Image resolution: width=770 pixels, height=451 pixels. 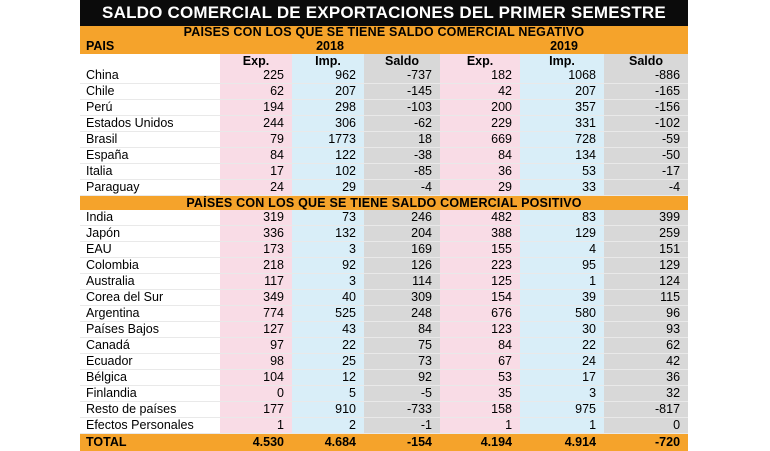 I want to click on country-name: Paraguay, so click(x=150, y=188).